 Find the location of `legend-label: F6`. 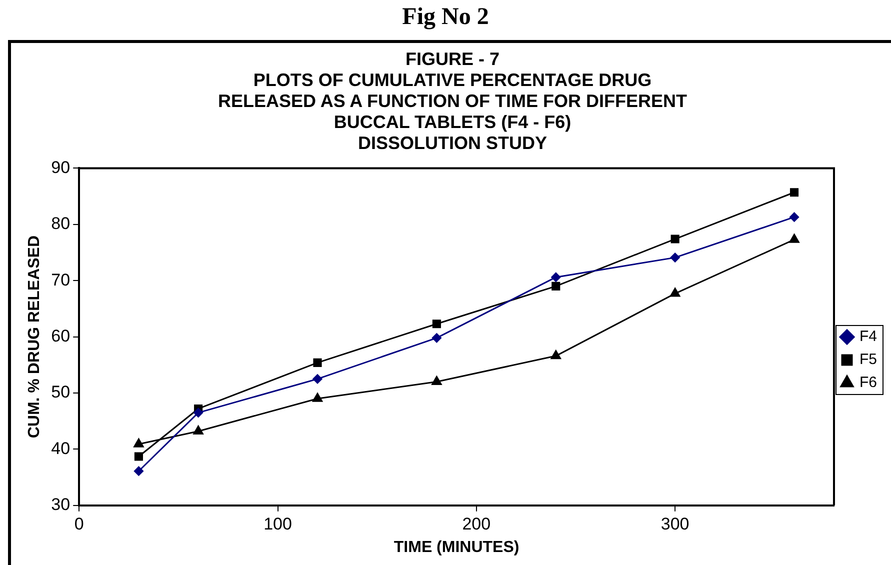

legend-label: F6 is located at coordinates (868, 383).